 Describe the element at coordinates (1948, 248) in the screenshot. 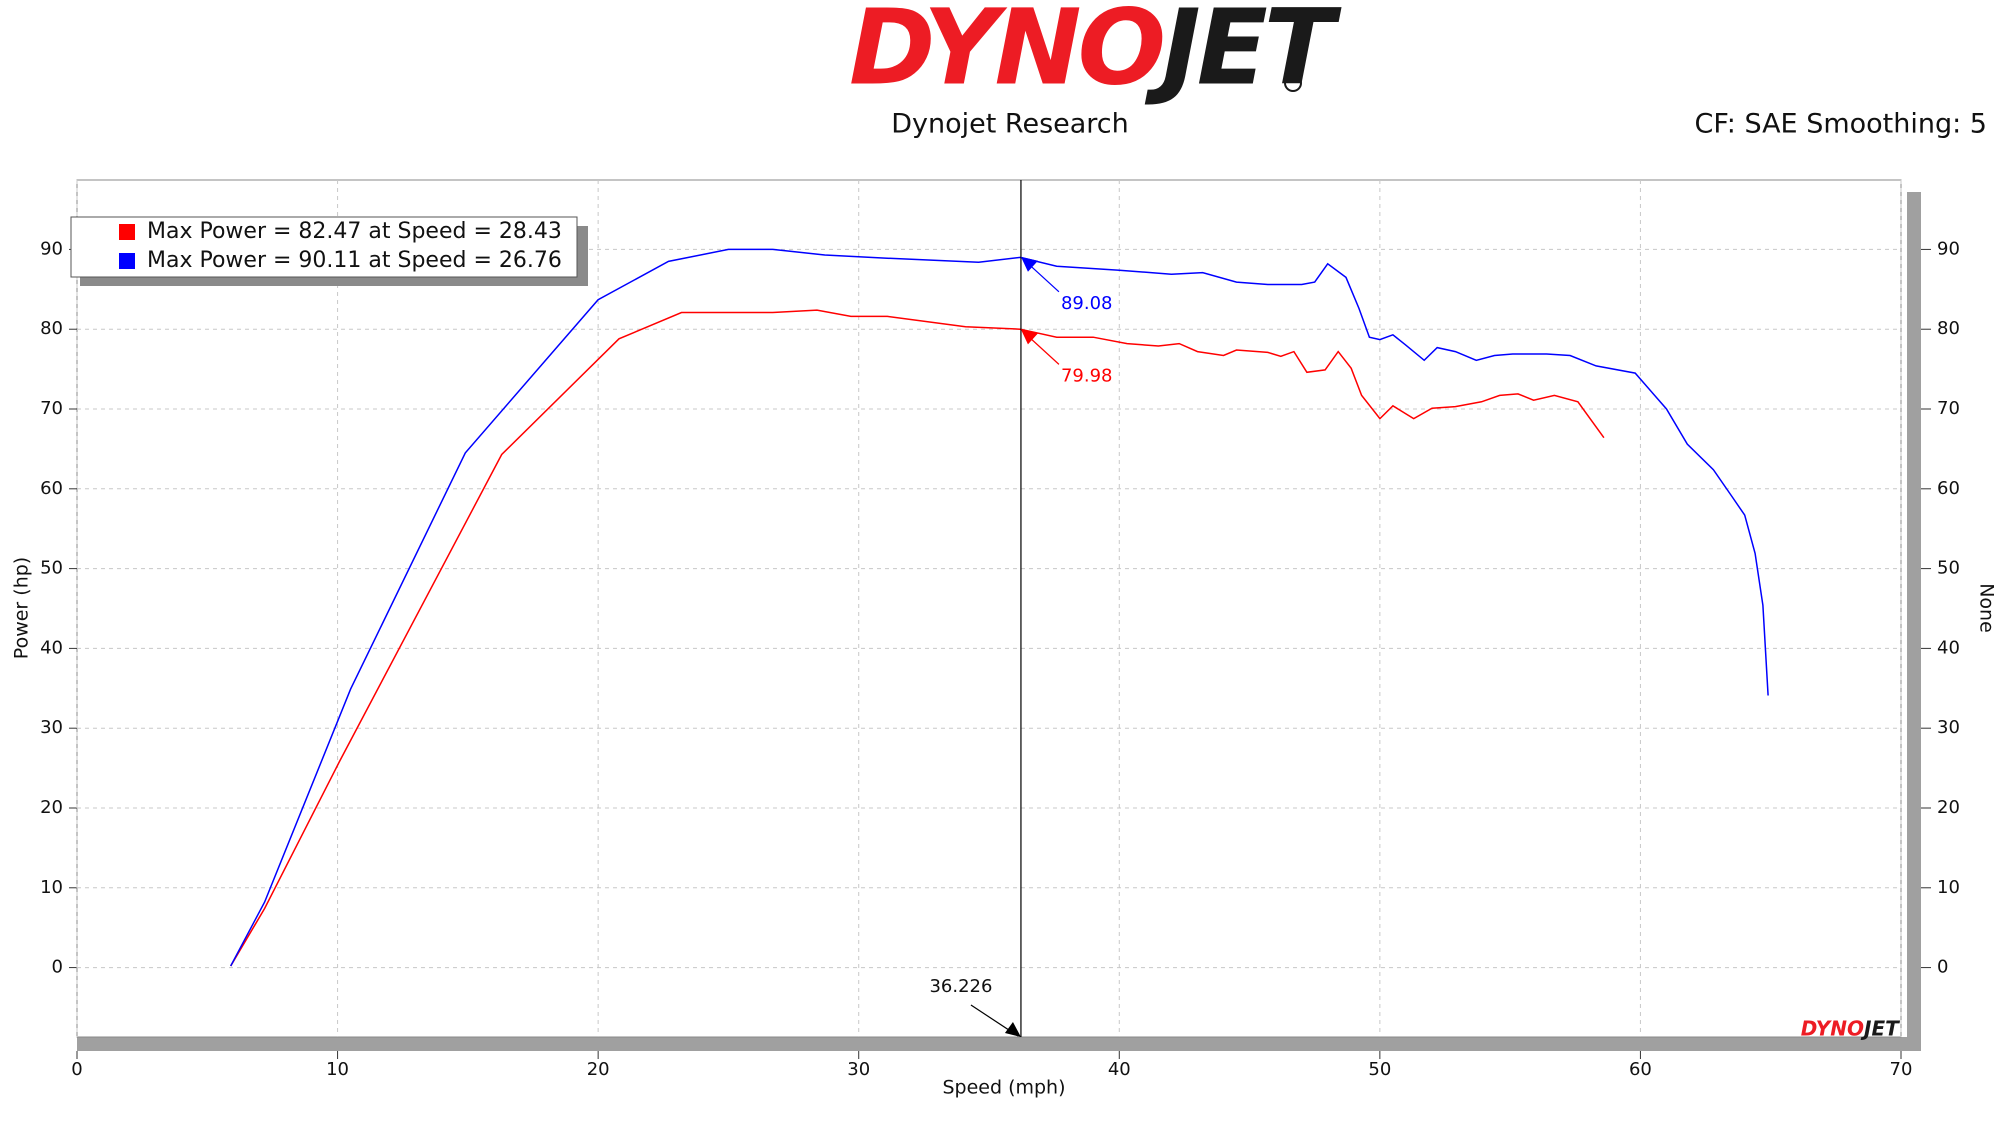

I see `y2-tick-label: 90` at that location.